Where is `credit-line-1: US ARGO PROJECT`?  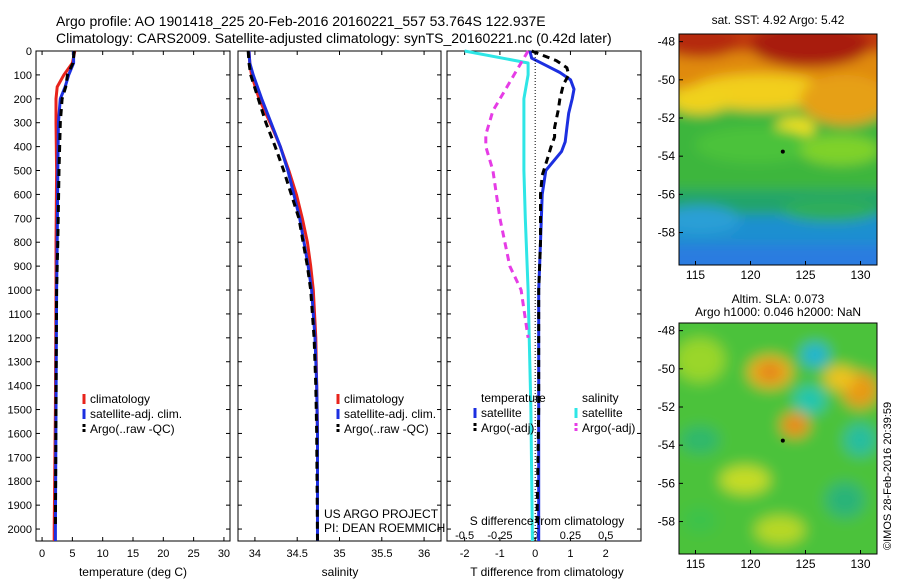
credit-line-1: US ARGO PROJECT is located at coordinates (381, 514).